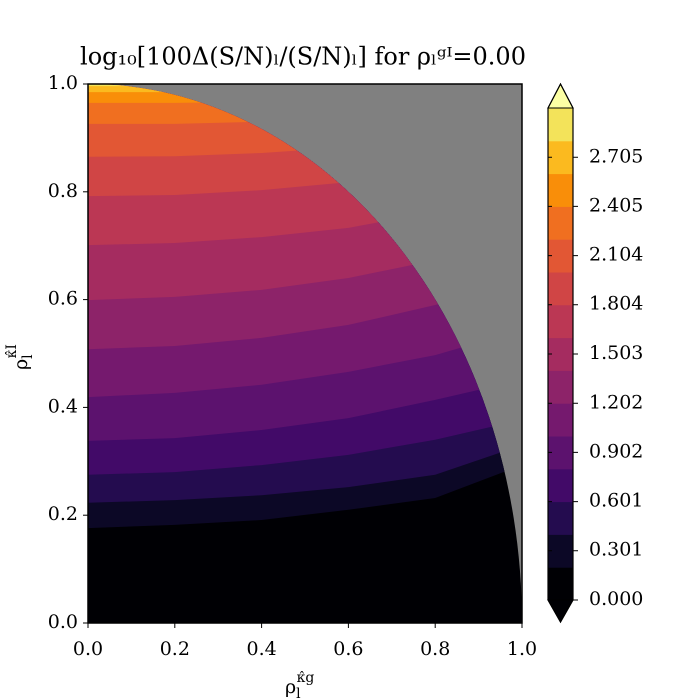 The image size is (700, 700). Describe the element at coordinates (616, 353) in the screenshot. I see `colorbar-tick-label: 1.503` at that location.